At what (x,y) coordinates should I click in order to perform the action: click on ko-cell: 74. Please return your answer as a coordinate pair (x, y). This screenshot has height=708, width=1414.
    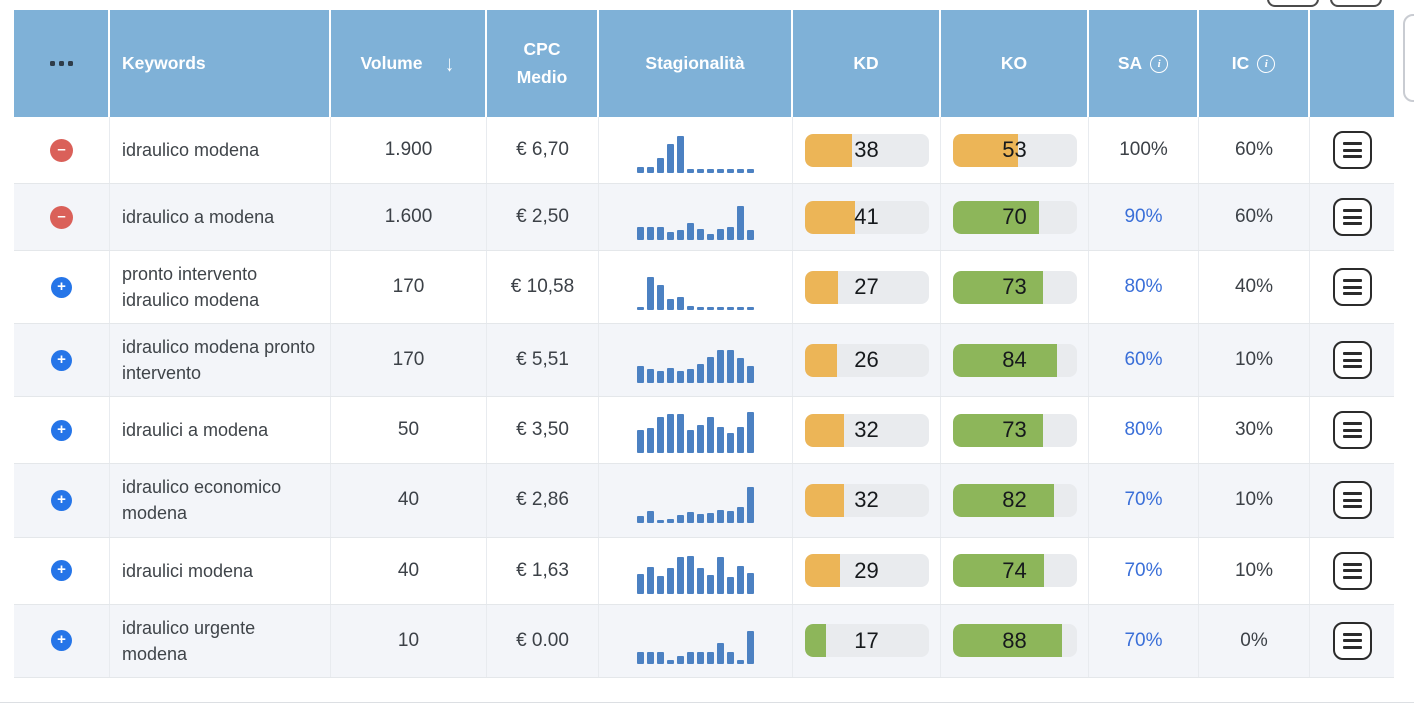
    Looking at the image, I should click on (1015, 570).